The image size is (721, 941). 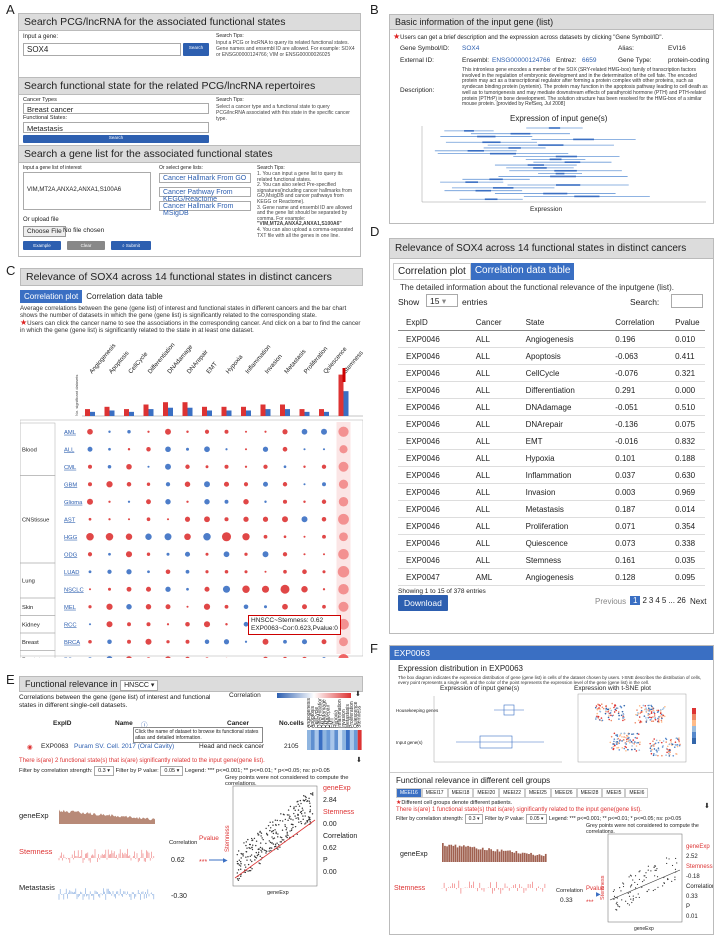 I want to click on cell-group-tab: MEEI25, so click(x=537, y=793).